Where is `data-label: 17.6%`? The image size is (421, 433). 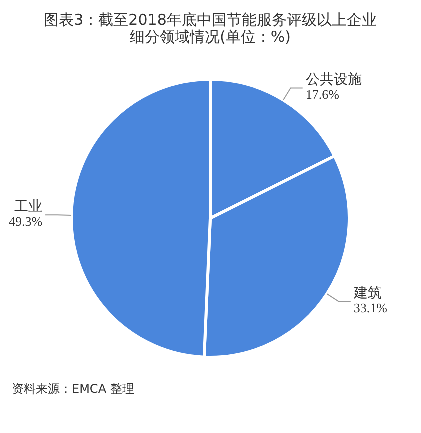
data-label: 17.6% is located at coordinates (323, 94).